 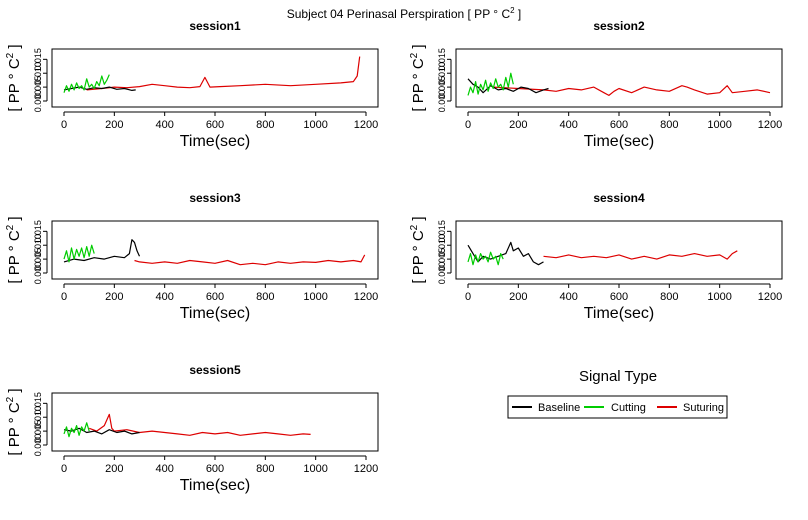 I want to click on figure-title-sup: 2, so click(x=512, y=10).